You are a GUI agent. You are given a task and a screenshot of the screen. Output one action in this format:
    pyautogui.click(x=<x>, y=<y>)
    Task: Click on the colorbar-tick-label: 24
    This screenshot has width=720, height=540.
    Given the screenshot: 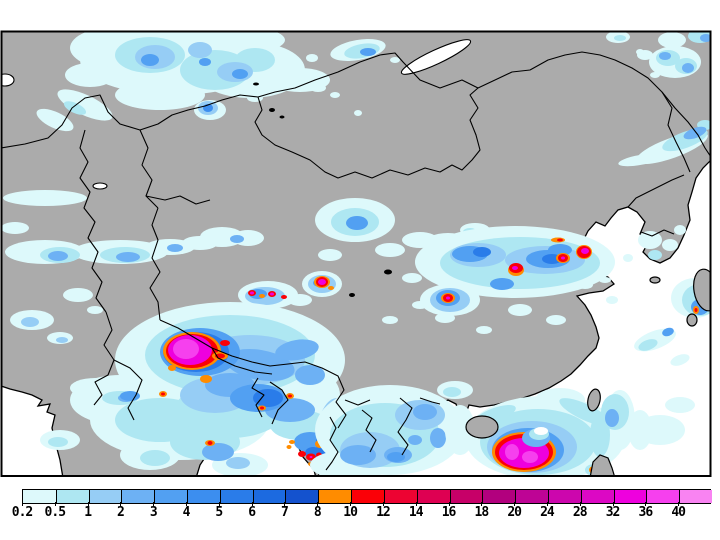 What is the action you would take?
    pyautogui.click(x=547, y=512)
    